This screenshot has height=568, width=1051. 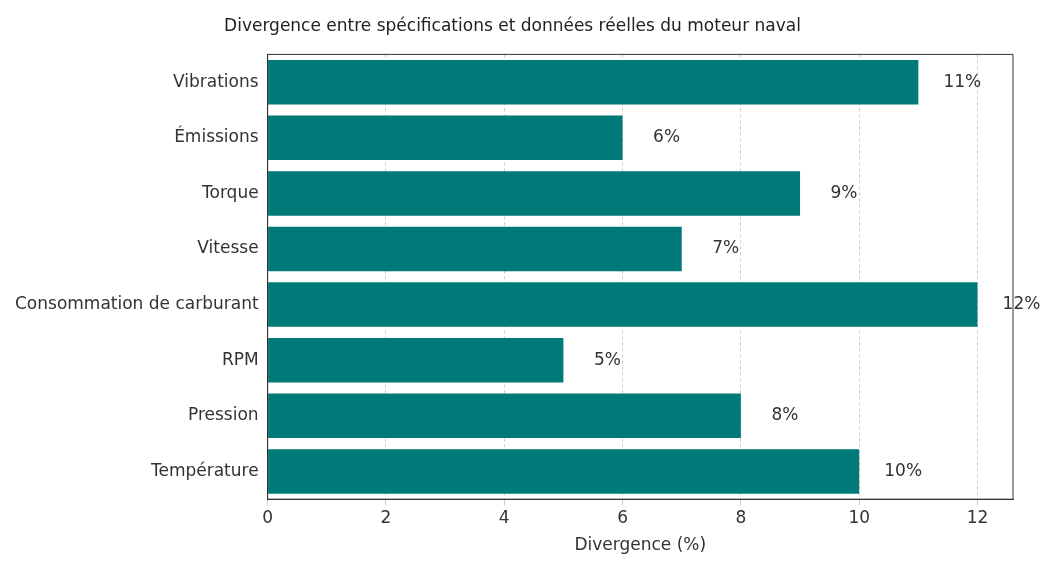 I want to click on x-tick-label: 8, so click(x=741, y=516).